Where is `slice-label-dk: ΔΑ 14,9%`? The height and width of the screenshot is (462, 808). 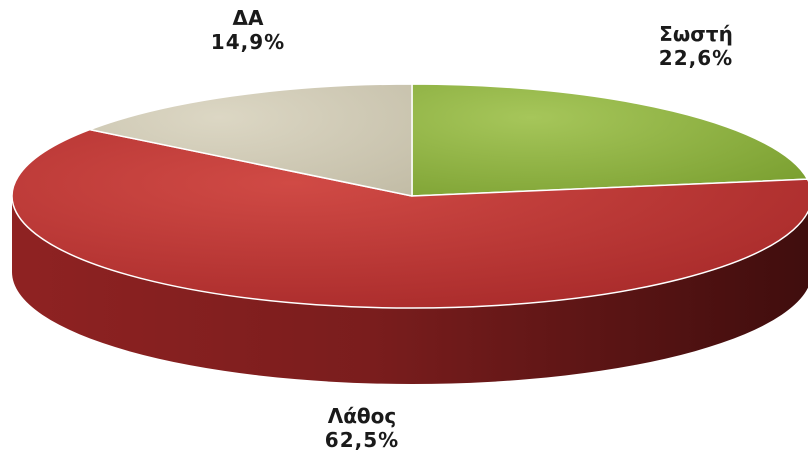
slice-label-dk: ΔΑ 14,9% is located at coordinates (248, 30).